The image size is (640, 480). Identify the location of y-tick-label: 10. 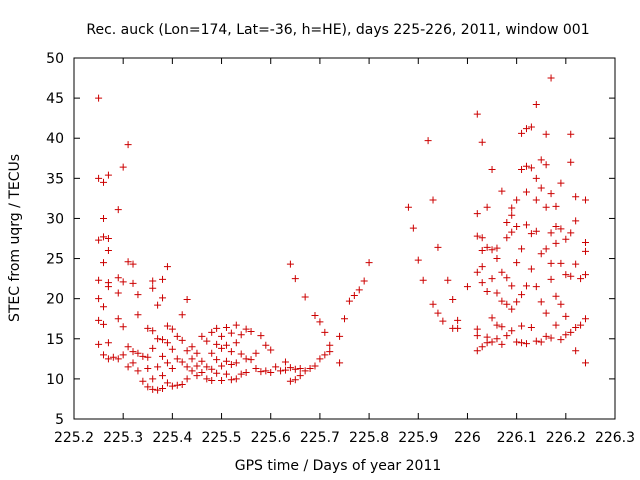
(55, 380).